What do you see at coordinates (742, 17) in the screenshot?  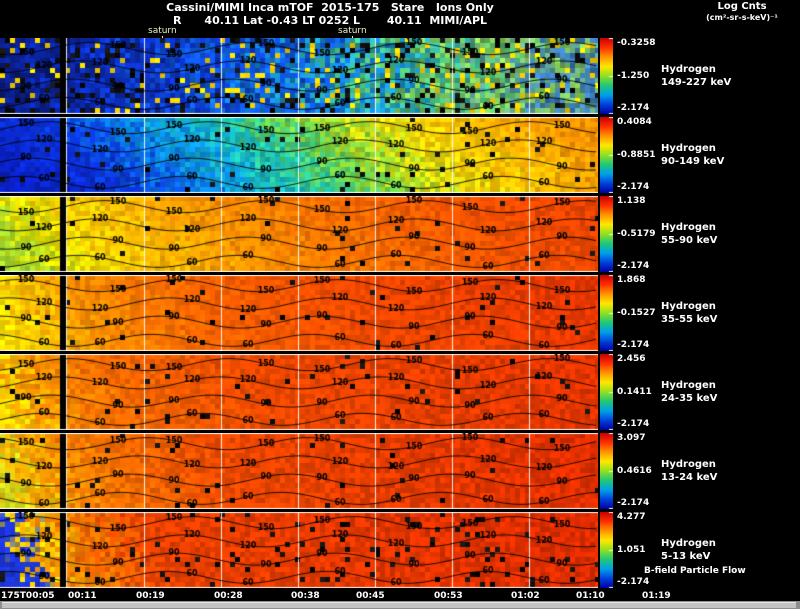 I see `colorbar-legend-units: (cm²-sr-s-keV)⁻¹` at bounding box center [742, 17].